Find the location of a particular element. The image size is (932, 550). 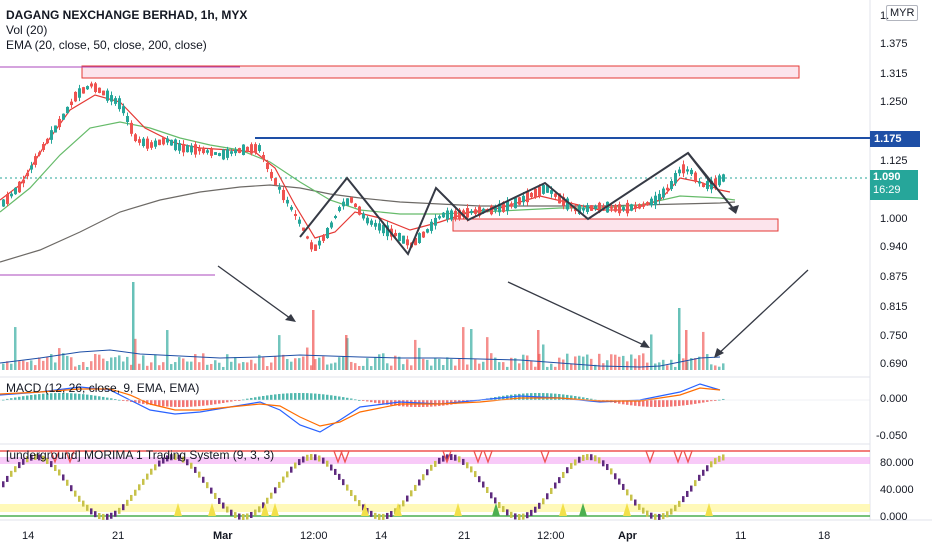

macd-legend: MACD (12, 26, close, 9, EMA, EMA) is located at coordinates (103, 388).